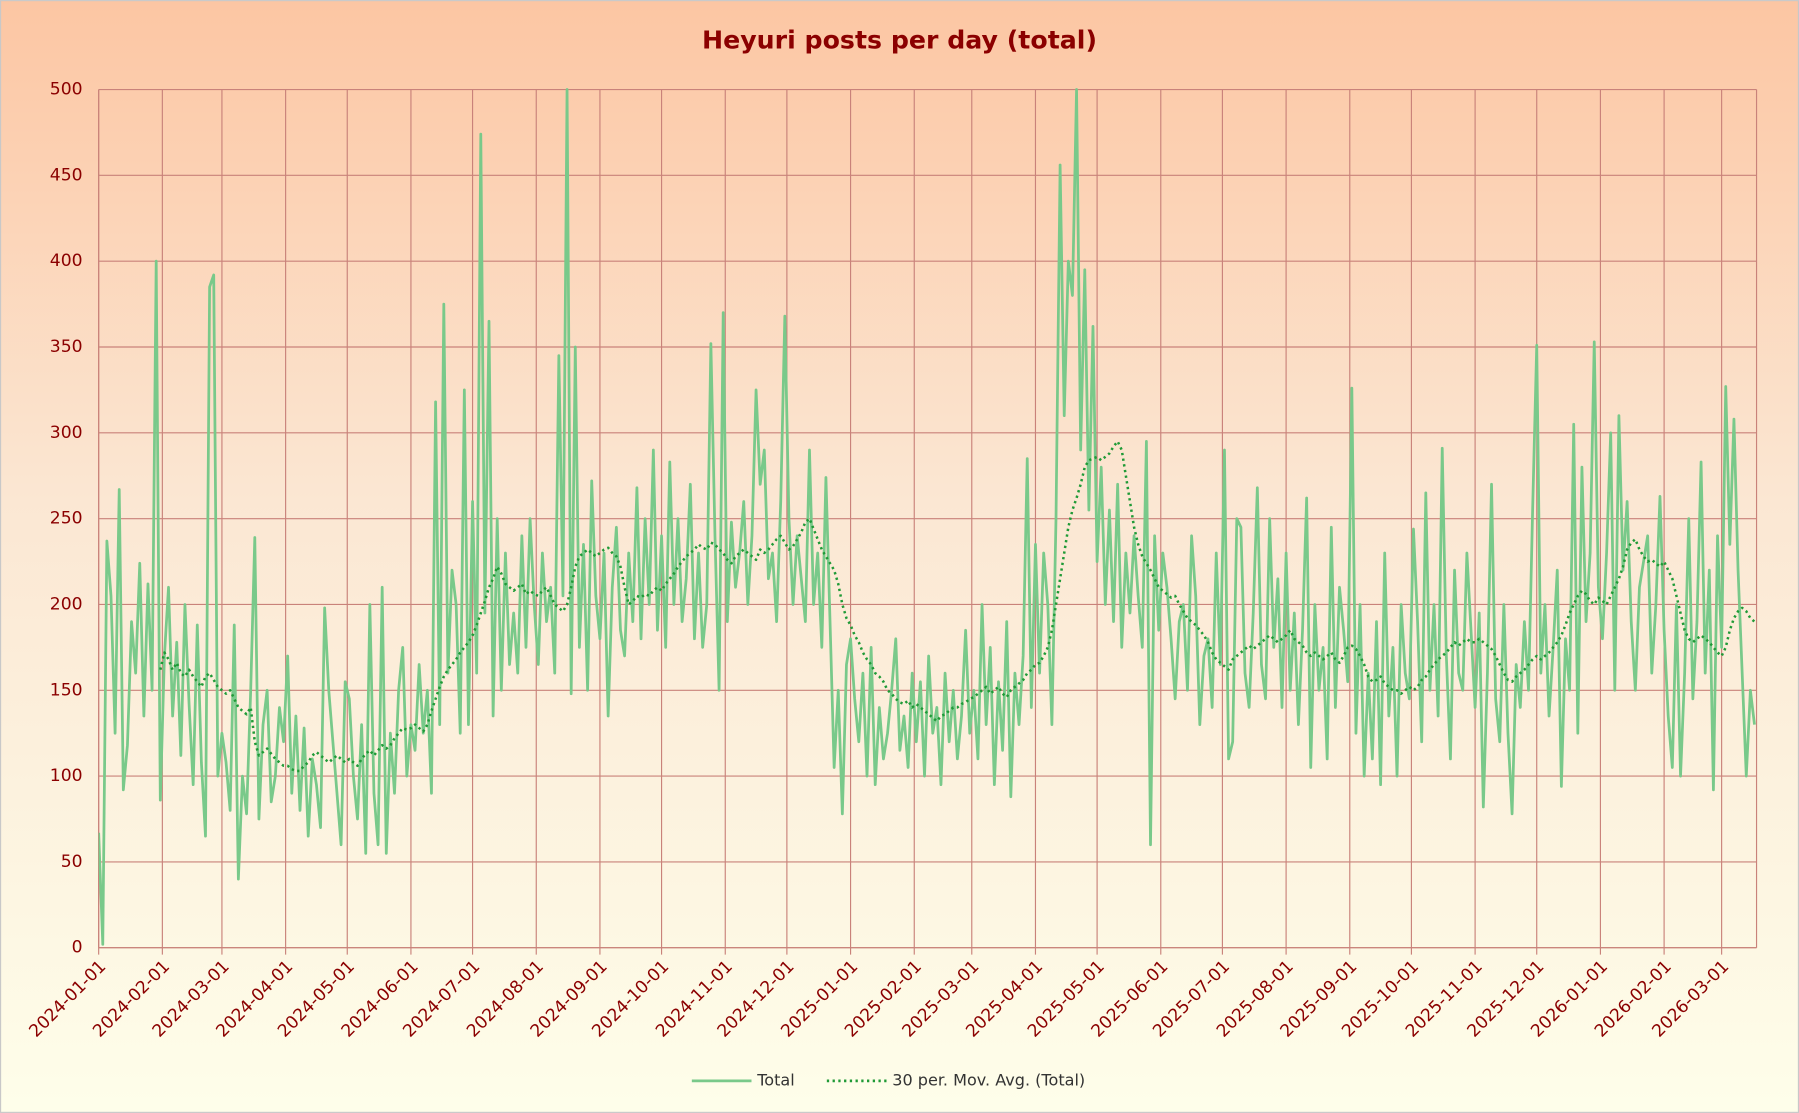 The height and width of the screenshot is (1113, 1799). I want to click on y-tick-label: 400, so click(66, 261).